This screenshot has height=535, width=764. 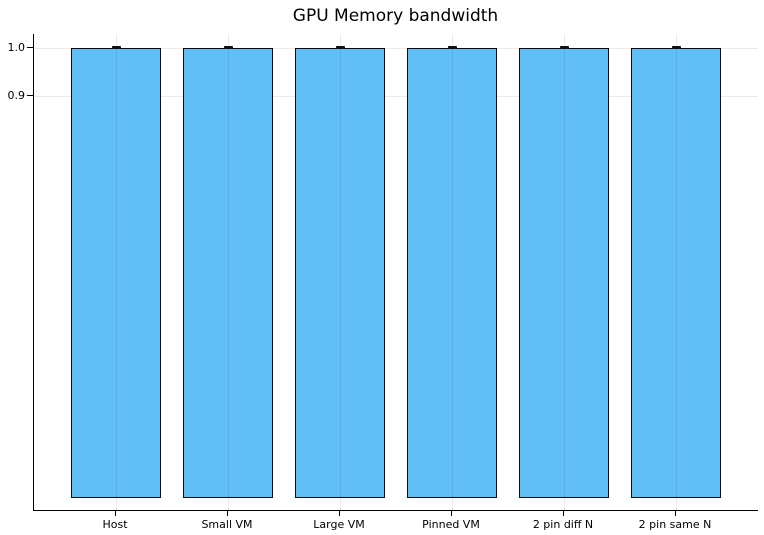 I want to click on x-tick-label: 2 pin same N, so click(x=675, y=524).